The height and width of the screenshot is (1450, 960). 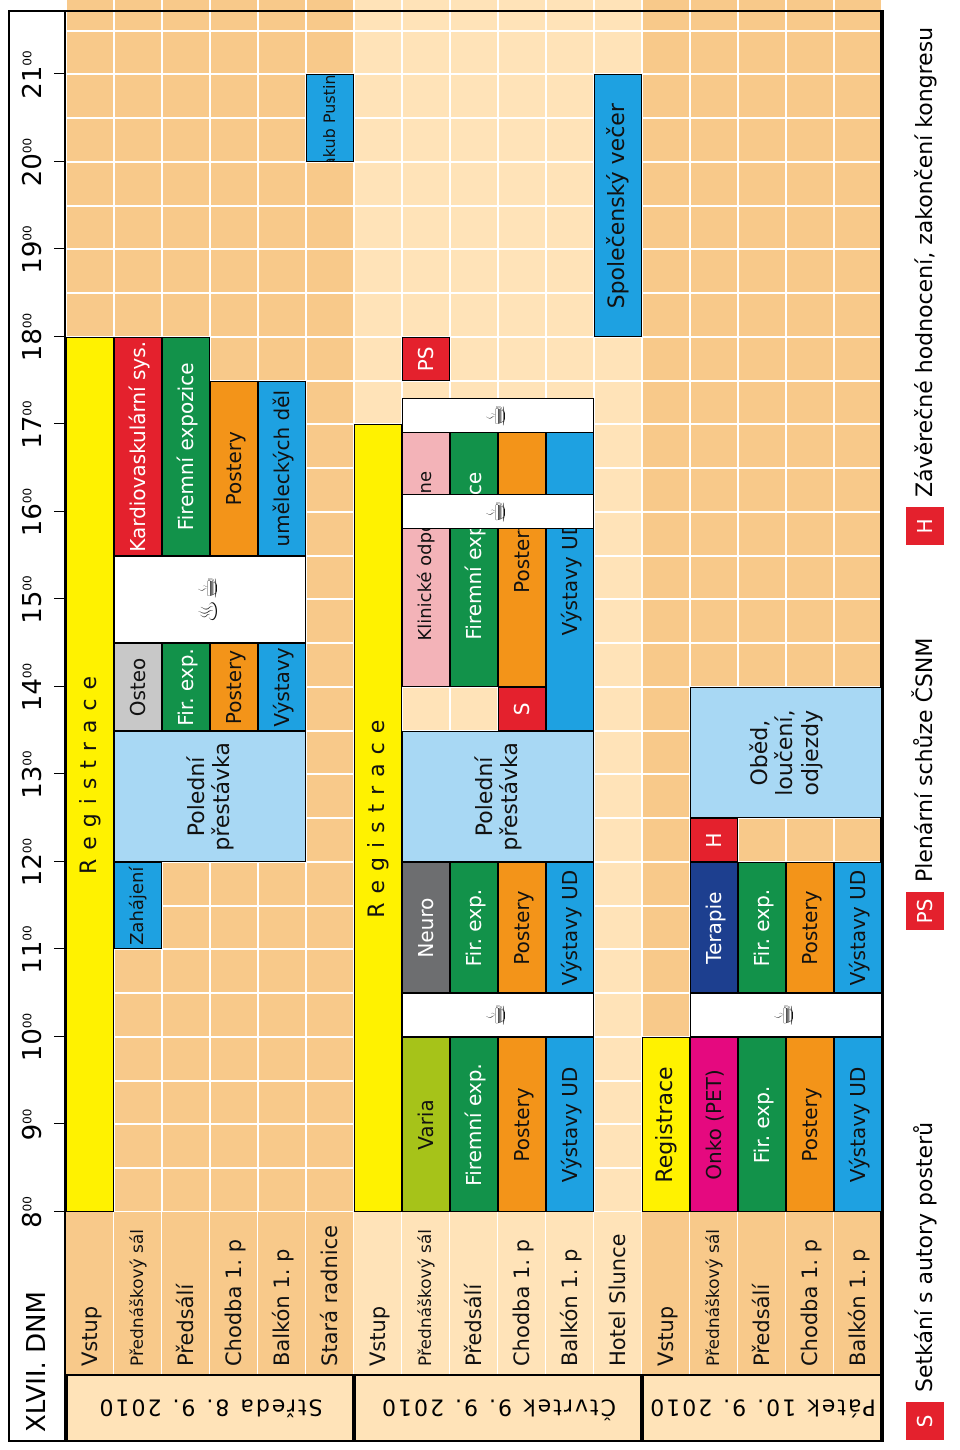 What do you see at coordinates (925, 286) in the screenshot?
I see `legend-item: H Závěrečné hodnocení, zakončení kongresu` at bounding box center [925, 286].